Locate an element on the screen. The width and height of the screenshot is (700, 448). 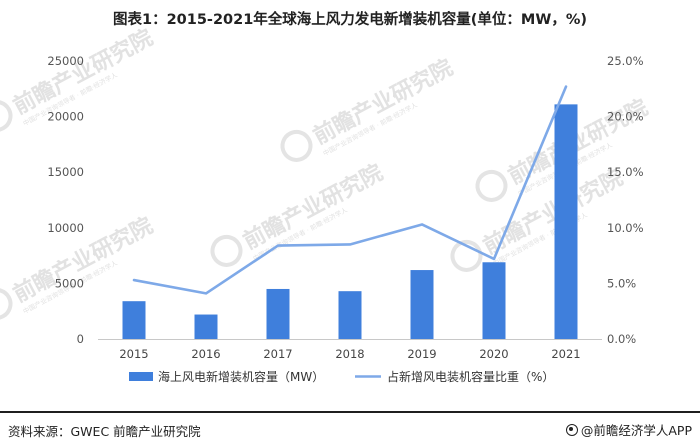
source-note: 资料来源：GWEC 前瞻产业研究院 is located at coordinates (104, 431).